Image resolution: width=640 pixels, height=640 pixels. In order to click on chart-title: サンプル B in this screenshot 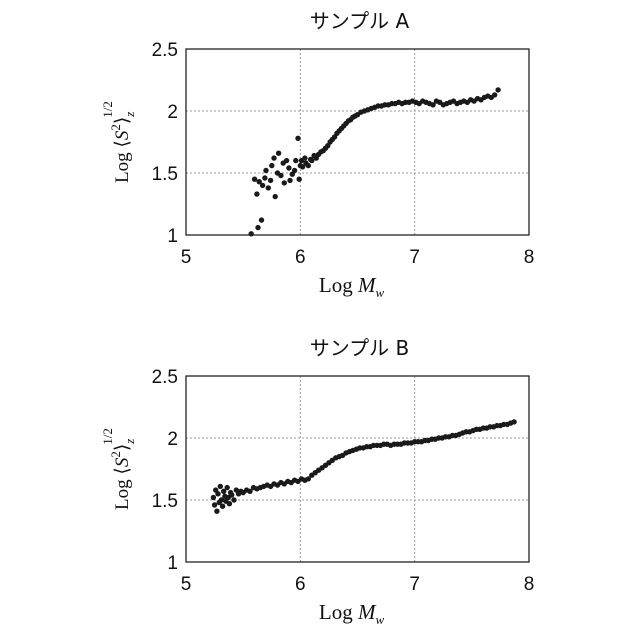, I will do `click(359, 348)`.